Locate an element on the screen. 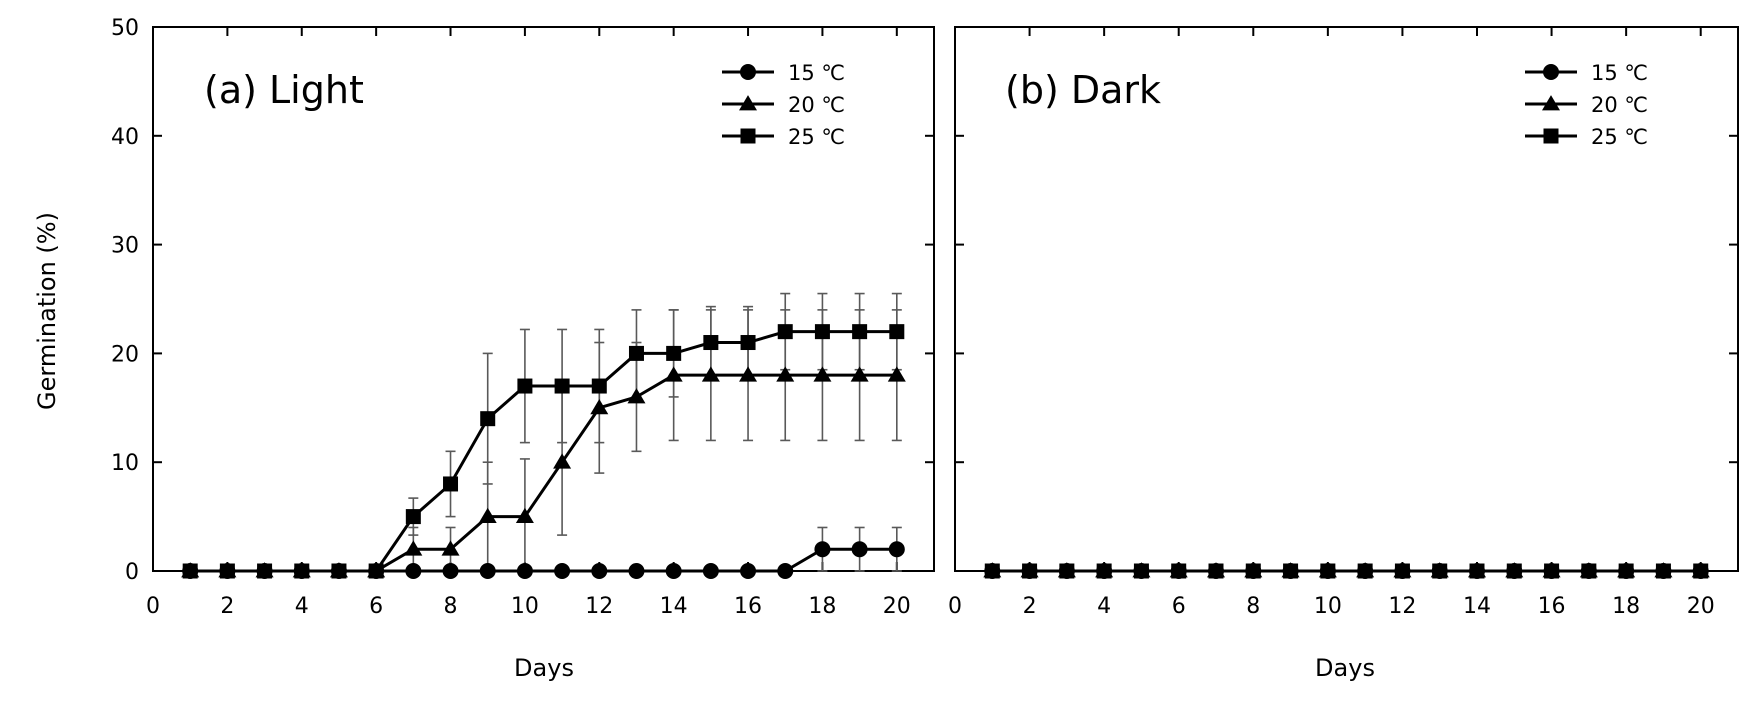 The image size is (1761, 701). x-tick-label-a-16: 16 is located at coordinates (748, 606).